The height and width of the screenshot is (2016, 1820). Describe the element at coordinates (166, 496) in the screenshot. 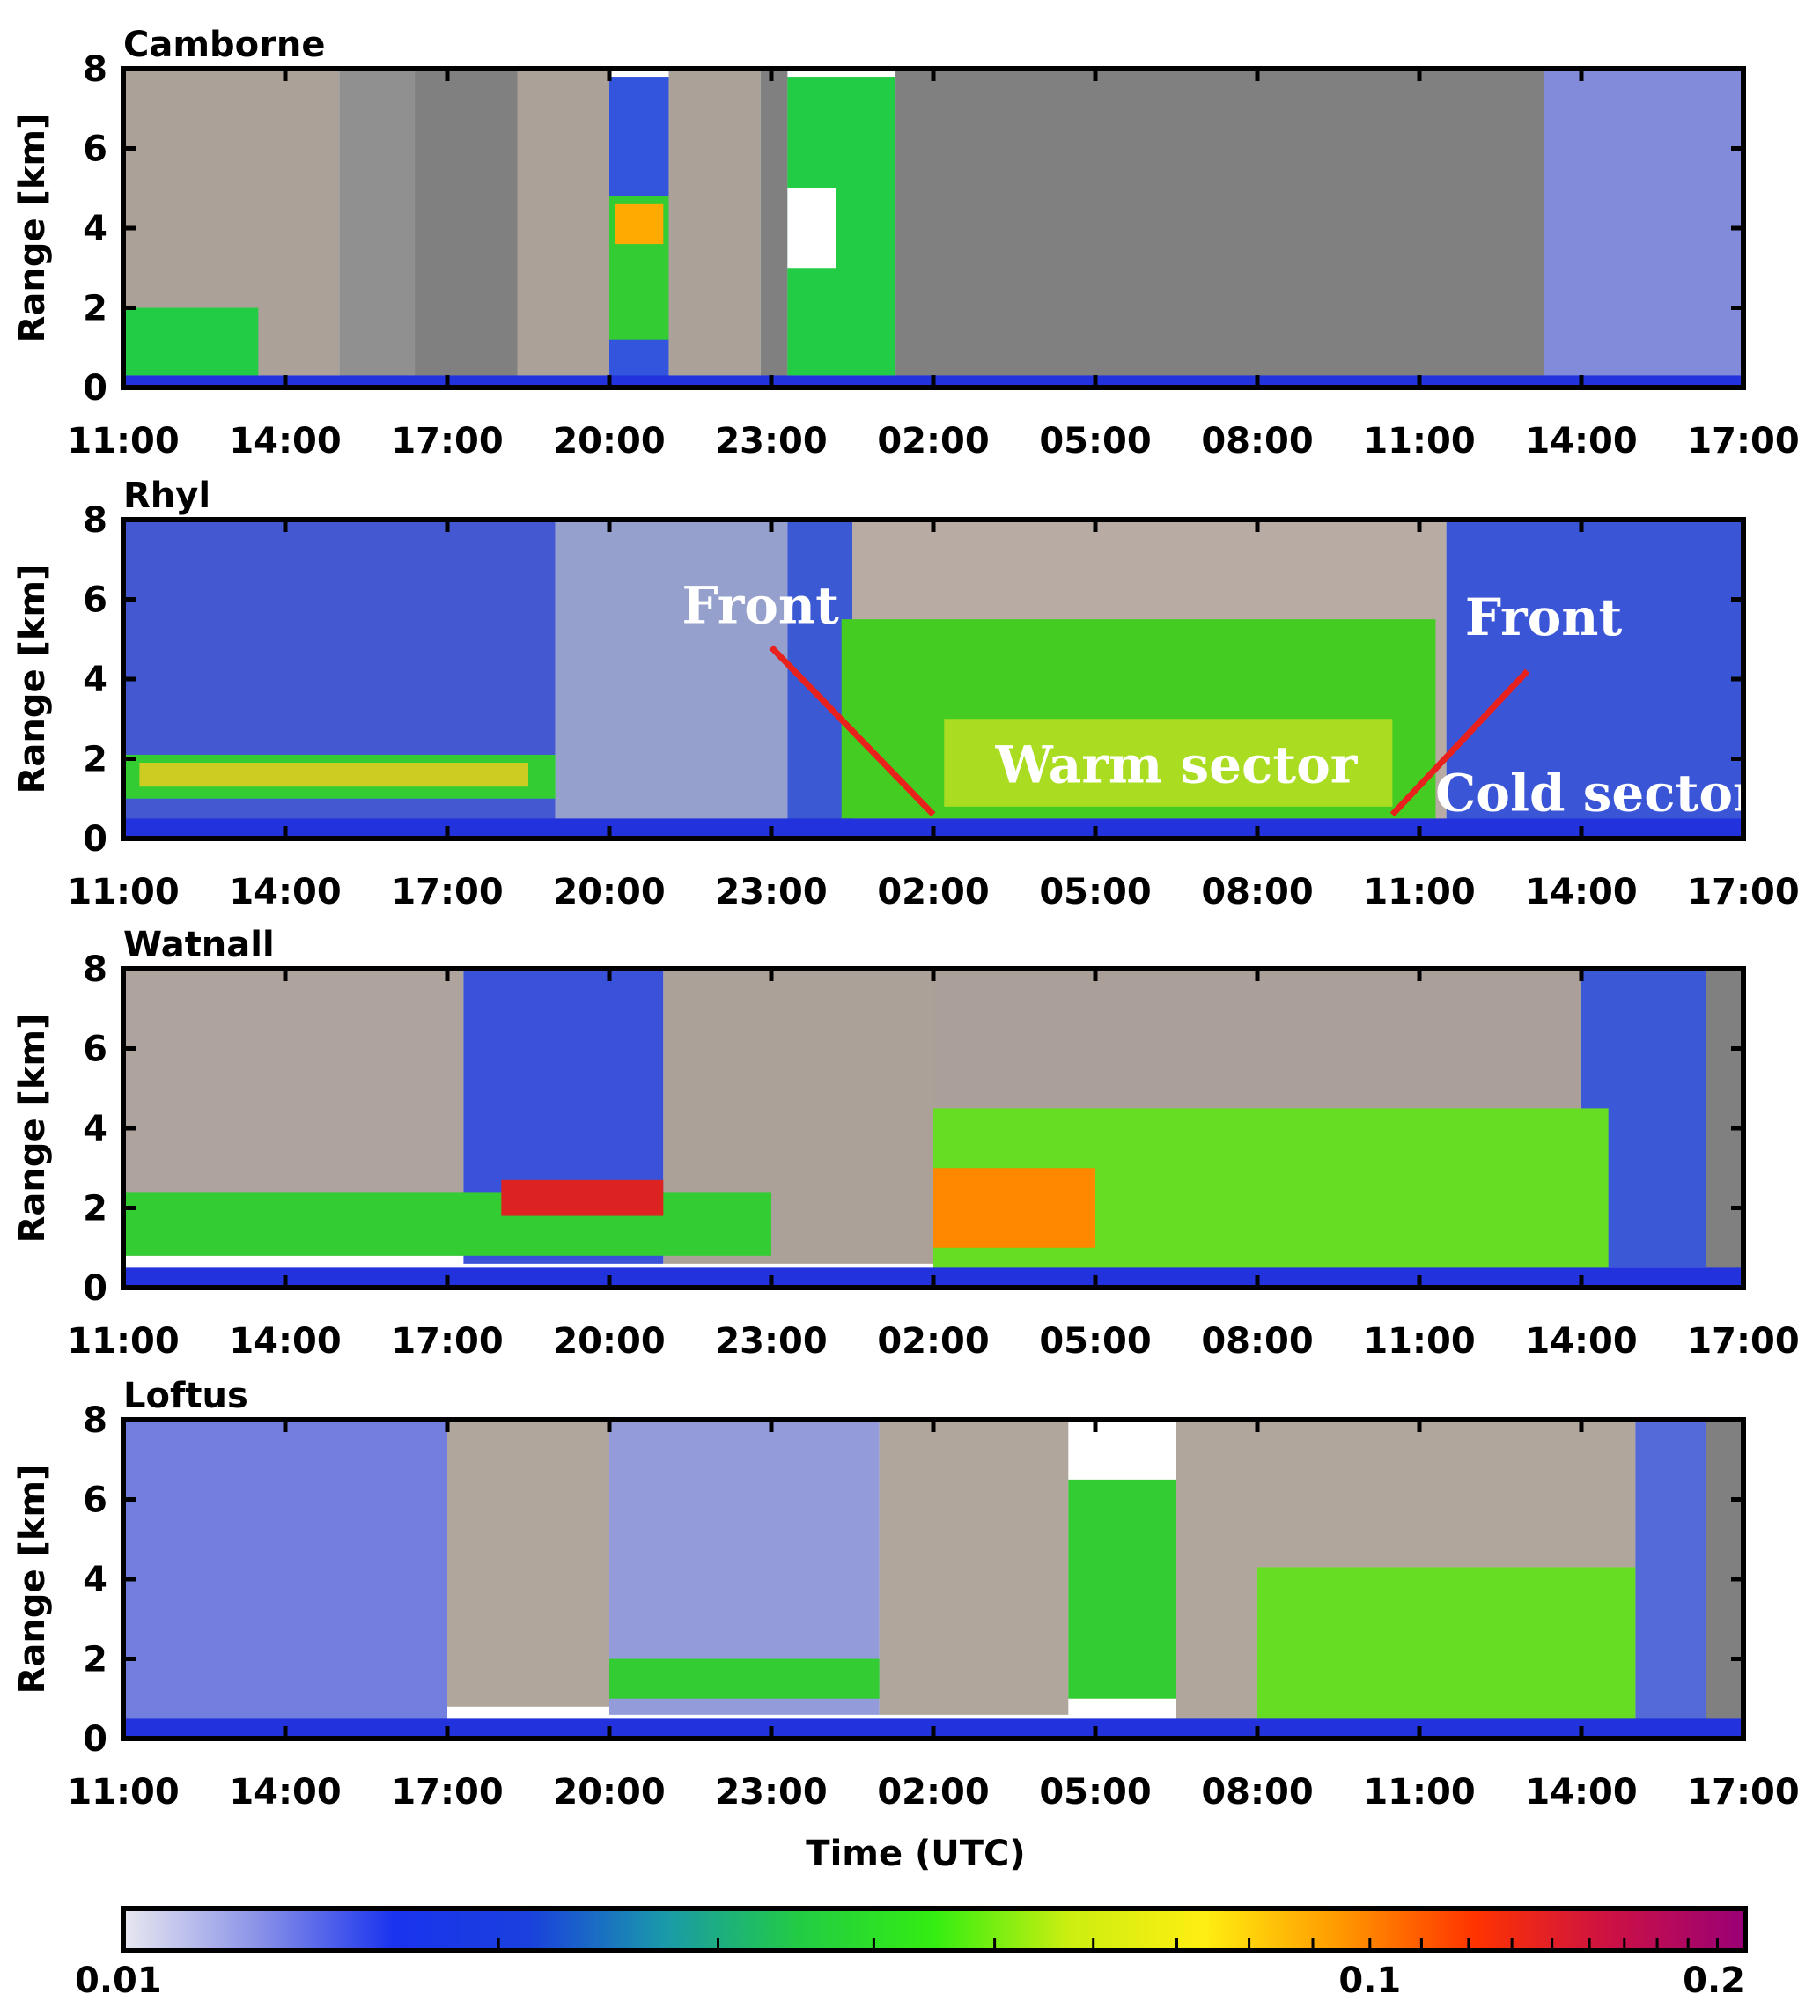

I see `panel-title: Rhyl` at that location.